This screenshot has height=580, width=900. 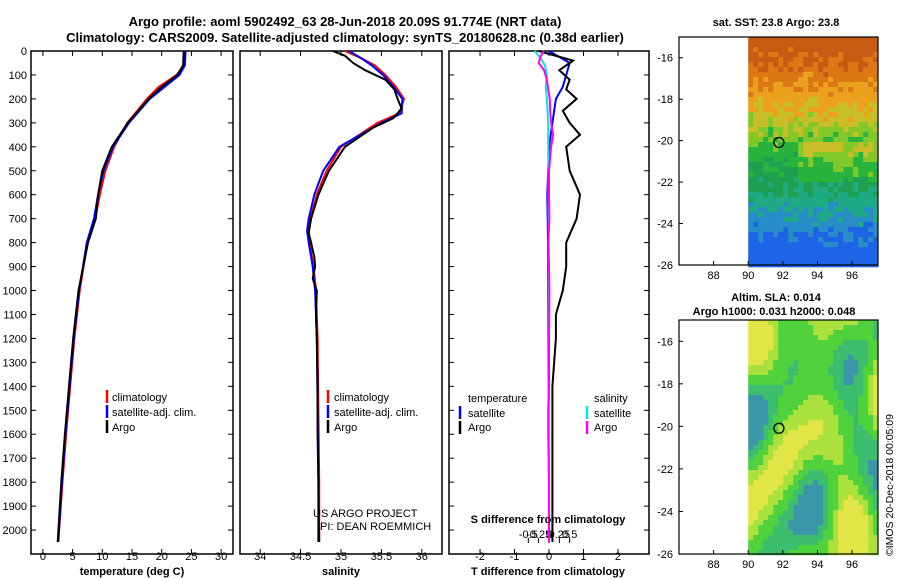 I want to click on sst-map-title: sat. SST: 23.8 Argo: 23.8, so click(x=776, y=23).